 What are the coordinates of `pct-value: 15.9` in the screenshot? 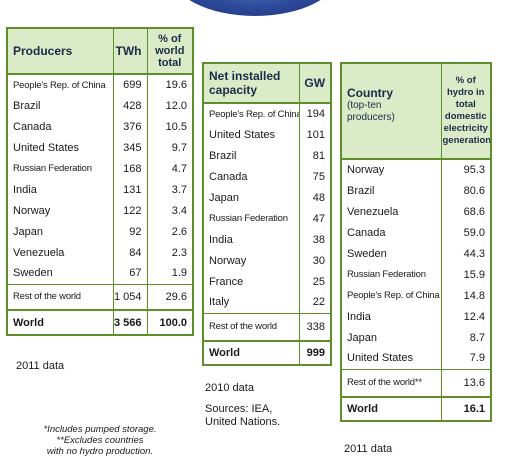 It's located at (465, 274).